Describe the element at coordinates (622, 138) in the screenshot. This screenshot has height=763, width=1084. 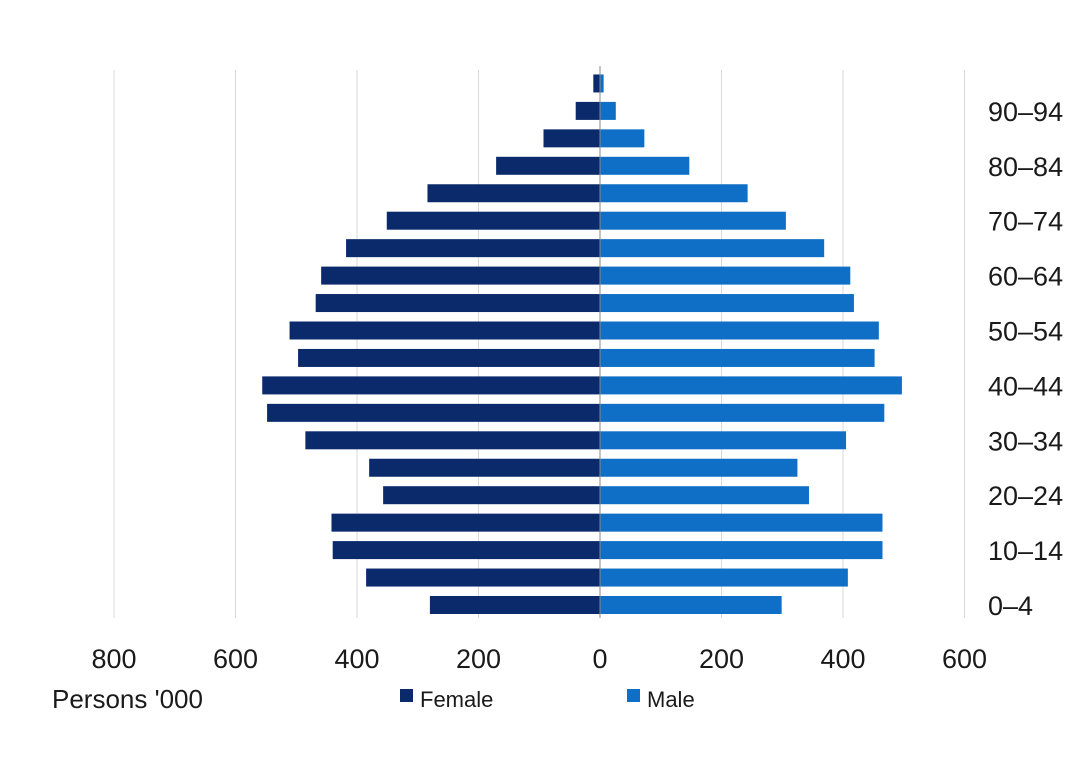
I see `bar-male-85–89` at that location.